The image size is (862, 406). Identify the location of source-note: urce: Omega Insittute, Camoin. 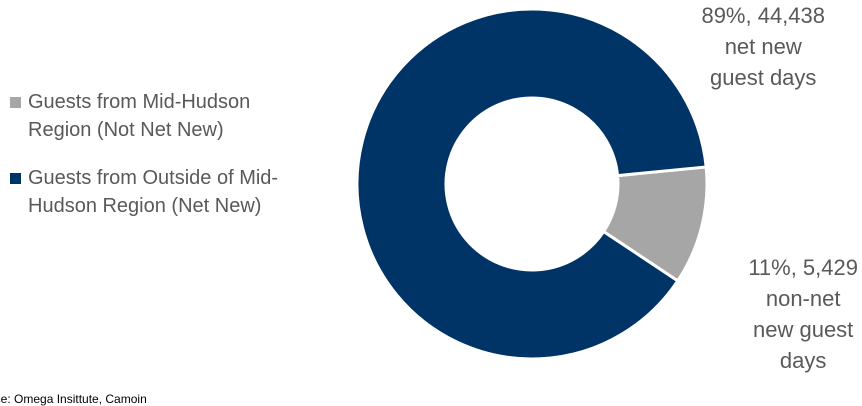
(73, 399).